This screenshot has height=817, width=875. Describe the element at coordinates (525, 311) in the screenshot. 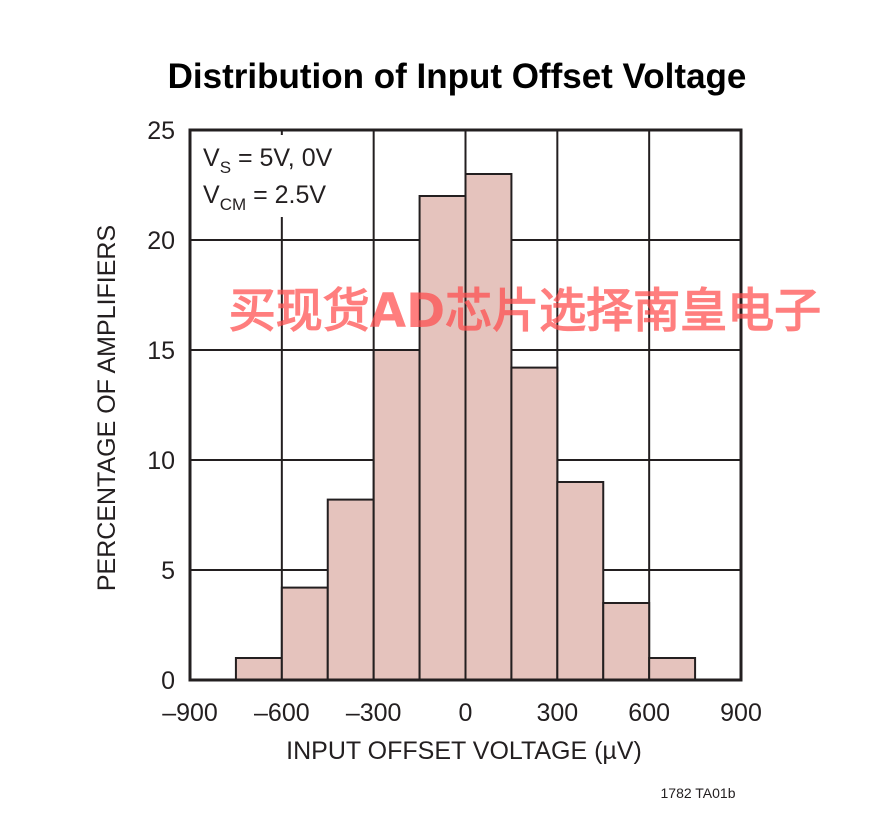

I see `watermark-text: 买现货AD芯片选择南皇电子` at that location.